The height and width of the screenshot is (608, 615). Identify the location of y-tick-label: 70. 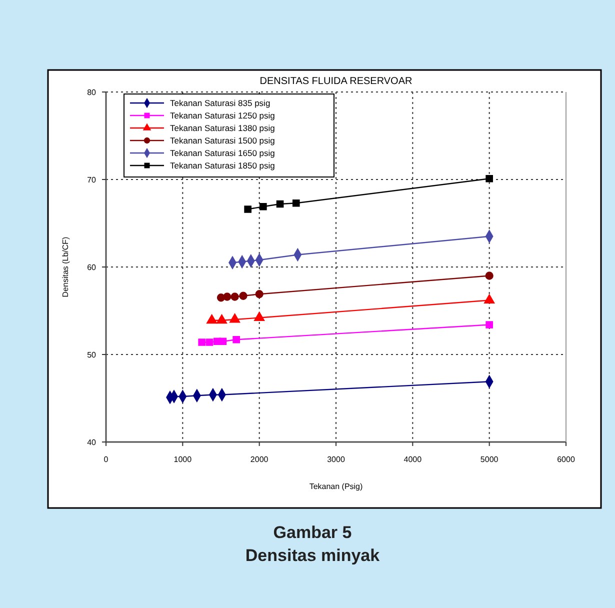
(92, 180).